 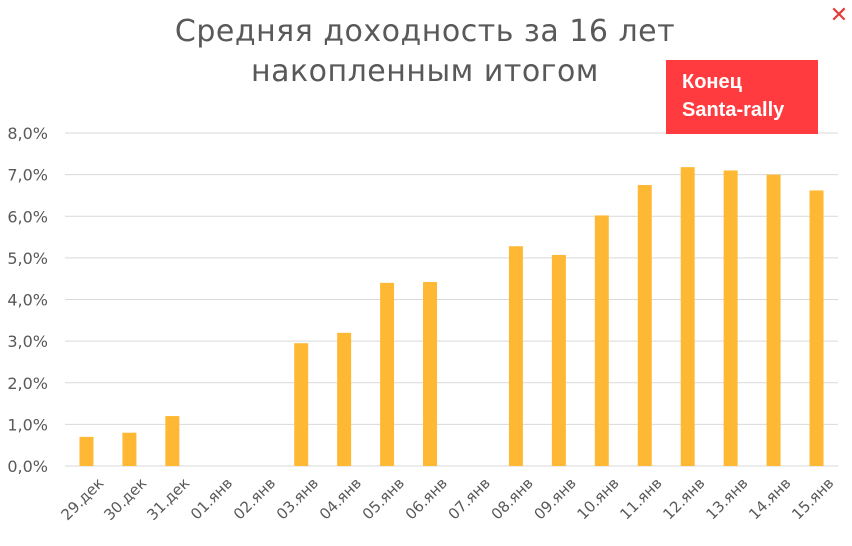 What do you see at coordinates (555, 498) in the screenshot?
I see `x-tick-label: 09.янв` at bounding box center [555, 498].